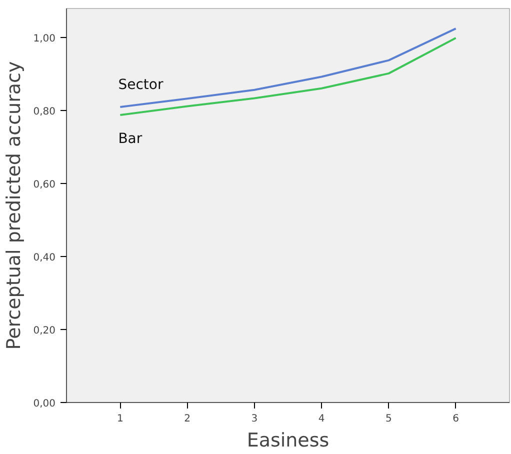 The height and width of the screenshot is (454, 511). What do you see at coordinates (44, 404) in the screenshot?
I see `y-tick-label: 0,00` at bounding box center [44, 404].